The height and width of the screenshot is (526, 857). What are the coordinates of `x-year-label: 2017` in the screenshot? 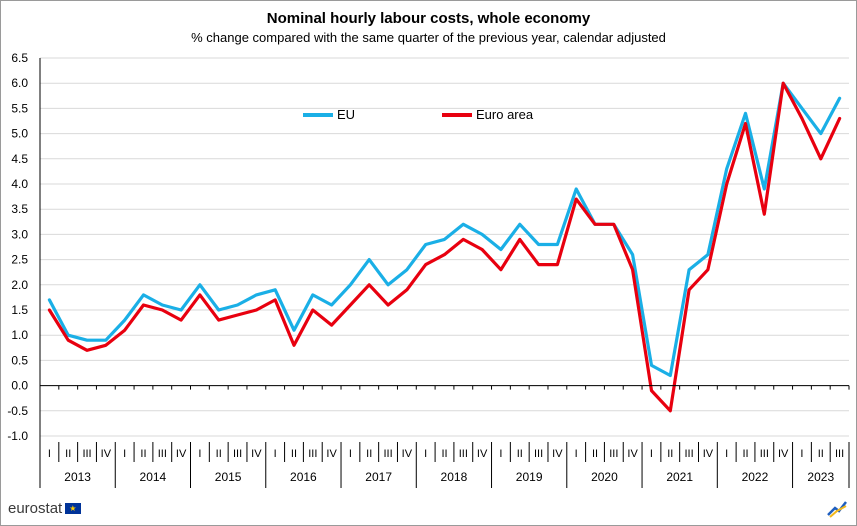 It's located at (378, 477).